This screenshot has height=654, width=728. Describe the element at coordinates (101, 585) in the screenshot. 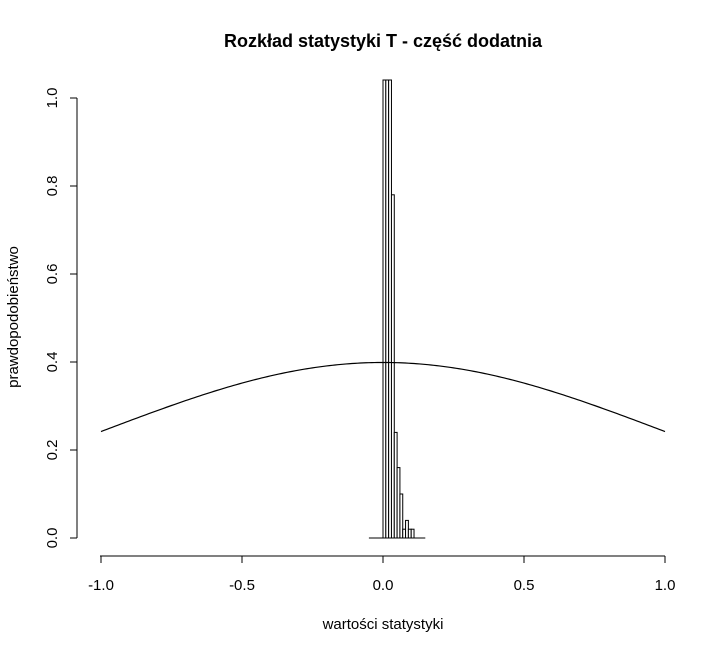

I see `x-tick-label-0: -1.0` at that location.